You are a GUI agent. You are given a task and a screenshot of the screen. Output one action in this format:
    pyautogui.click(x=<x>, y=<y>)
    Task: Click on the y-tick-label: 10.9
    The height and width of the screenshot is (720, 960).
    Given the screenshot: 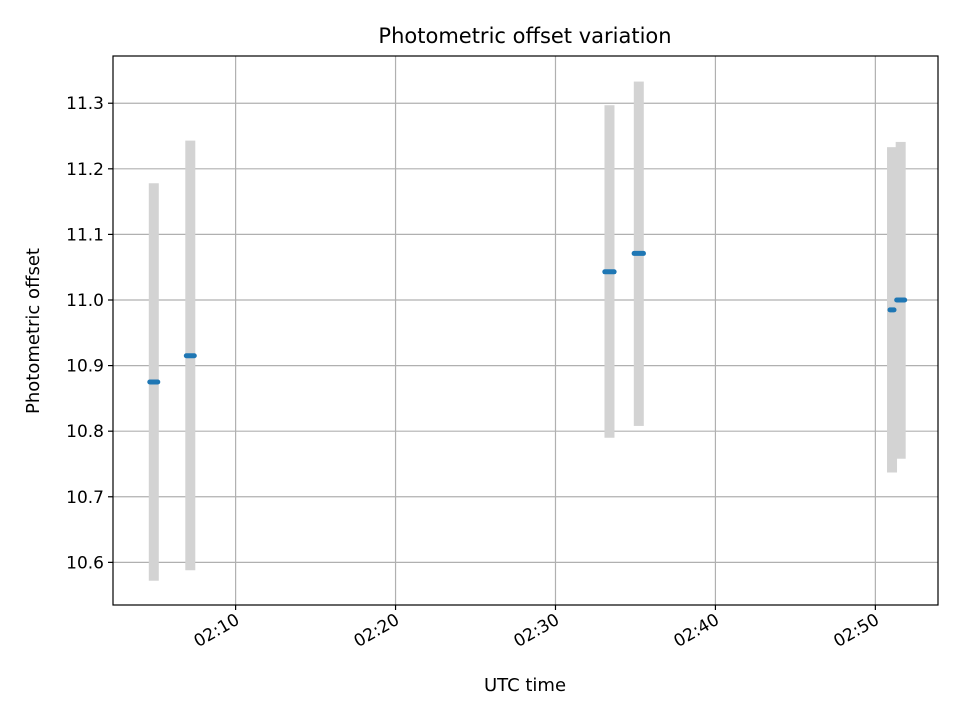 What is the action you would take?
    pyautogui.click(x=85, y=367)
    